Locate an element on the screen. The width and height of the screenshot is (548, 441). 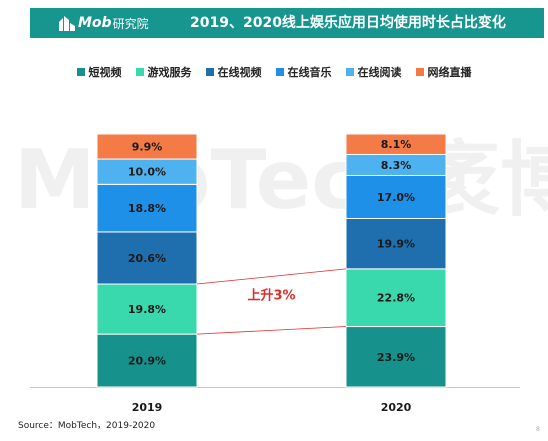
legend-item: 游戏服务 is located at coordinates (163, 72).